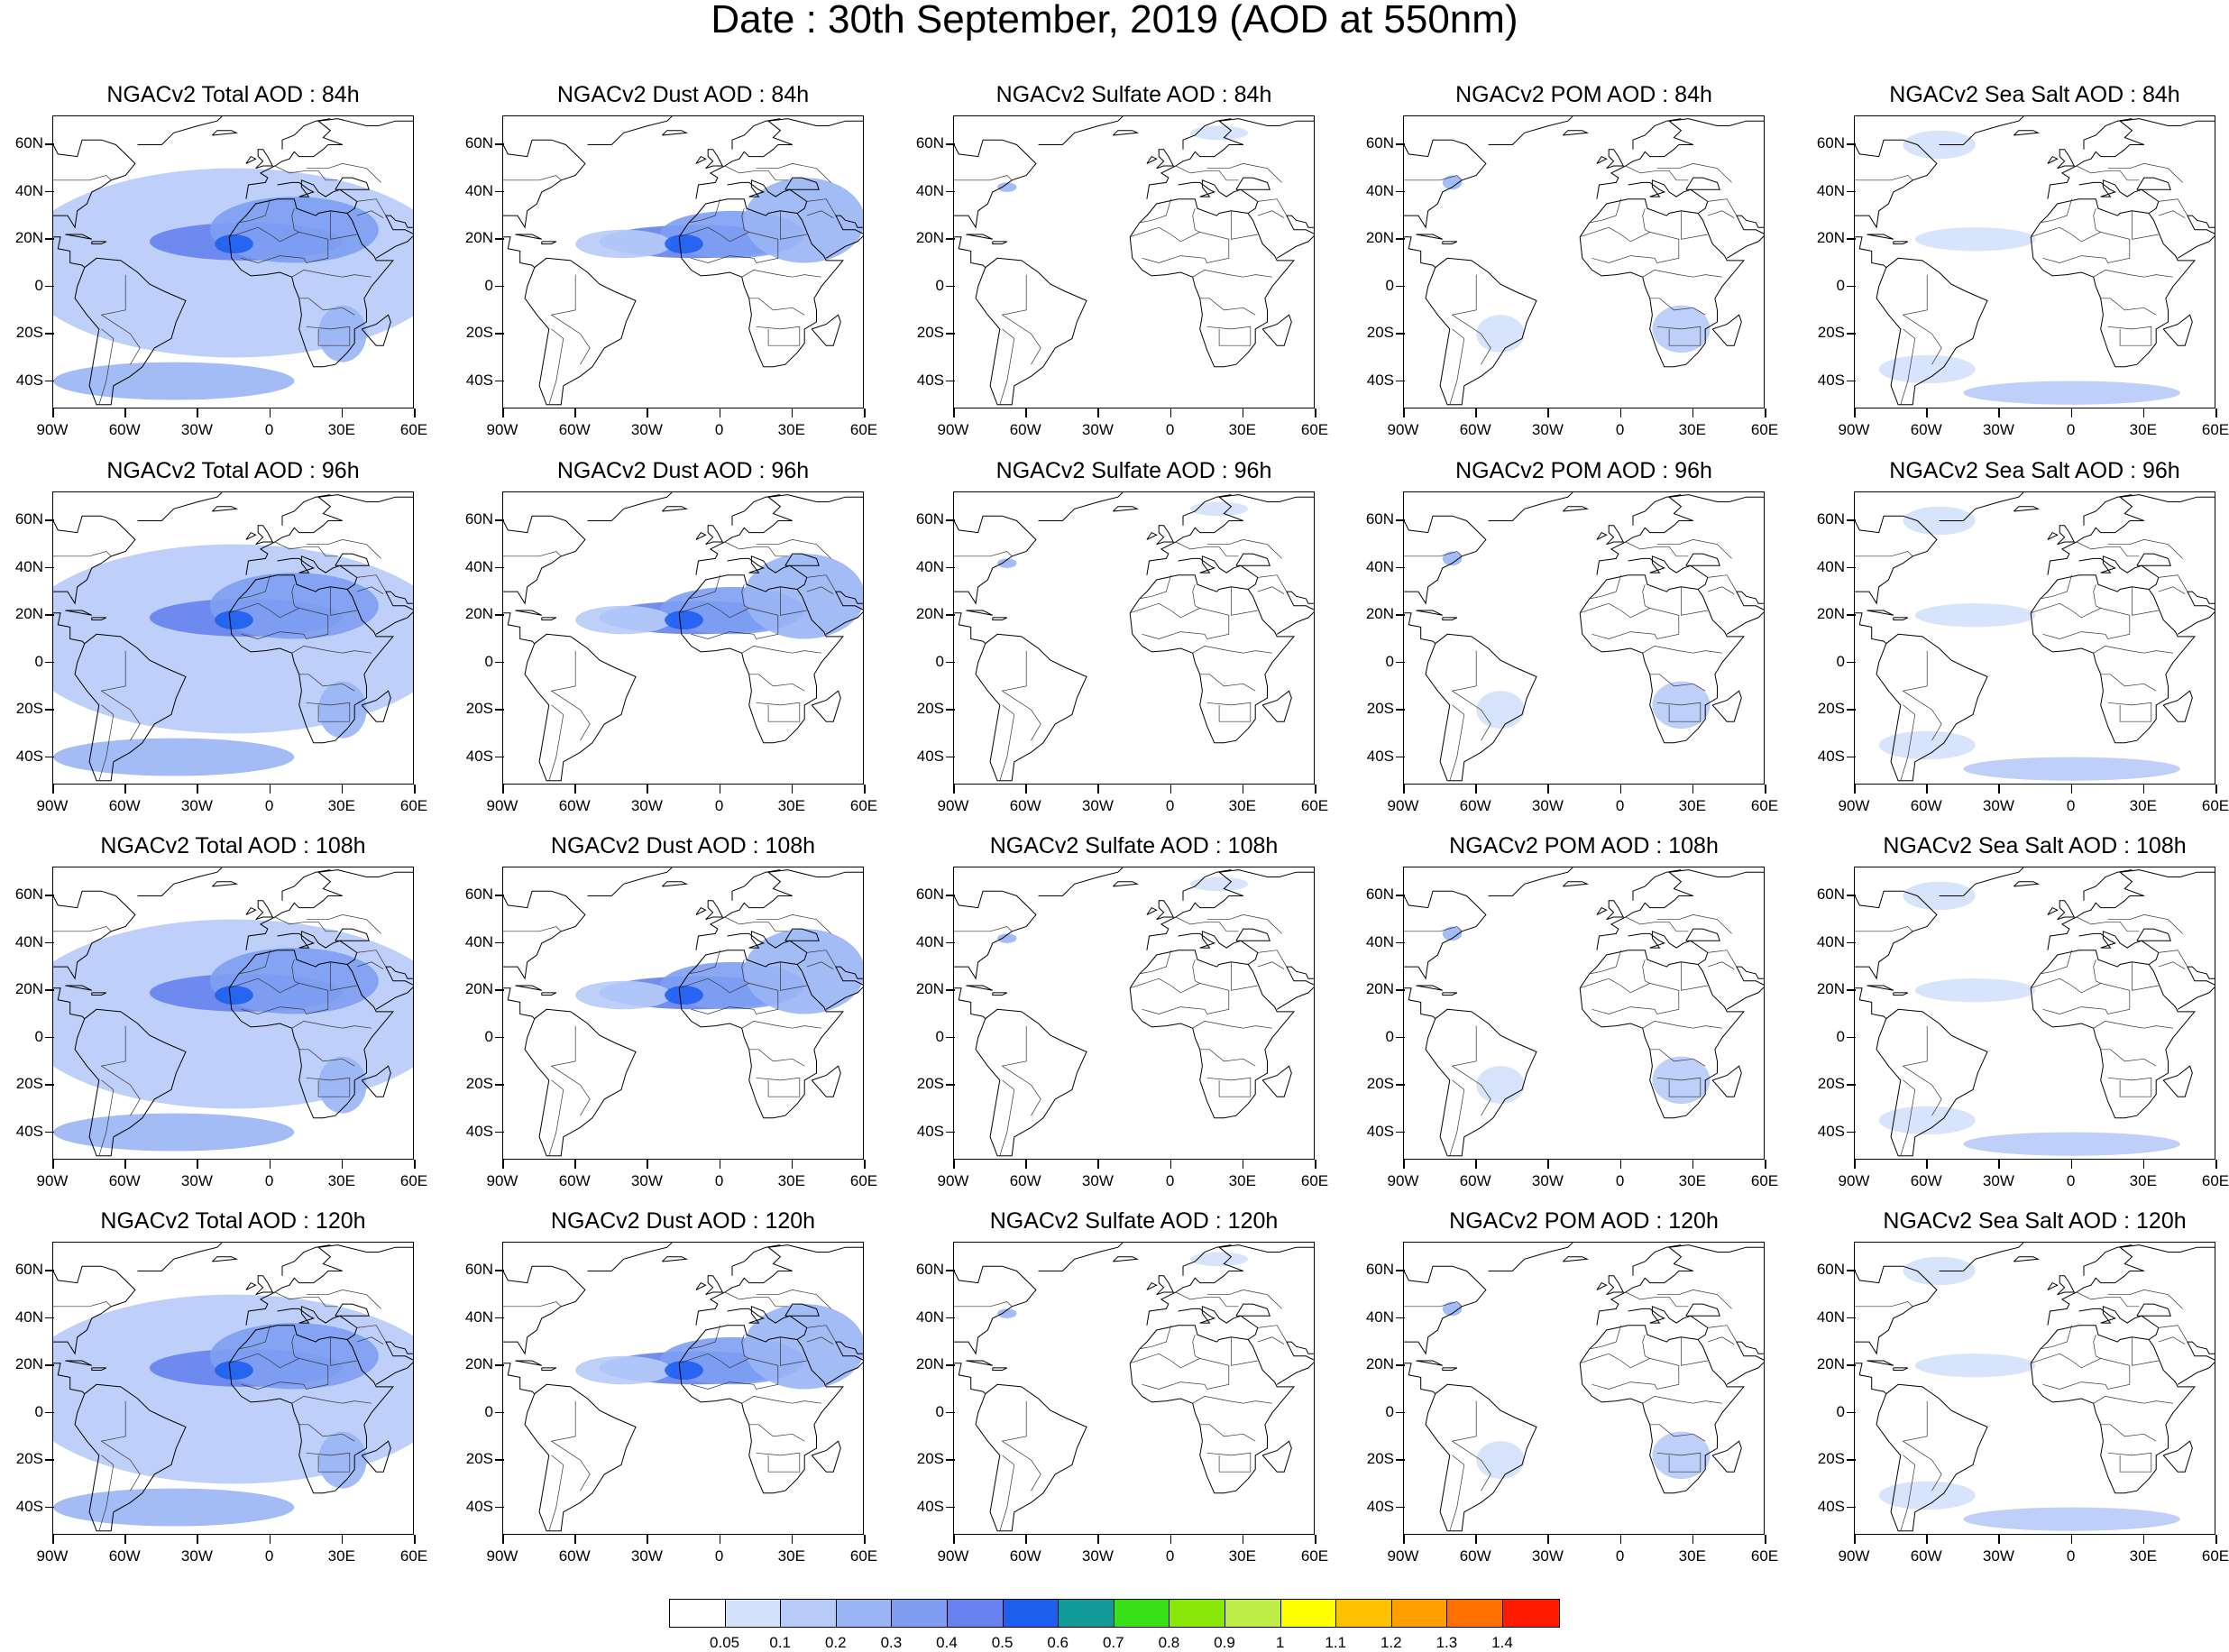  What do you see at coordinates (1391, 1642) in the screenshot?
I see `colorbar-label: 1.2` at bounding box center [1391, 1642].